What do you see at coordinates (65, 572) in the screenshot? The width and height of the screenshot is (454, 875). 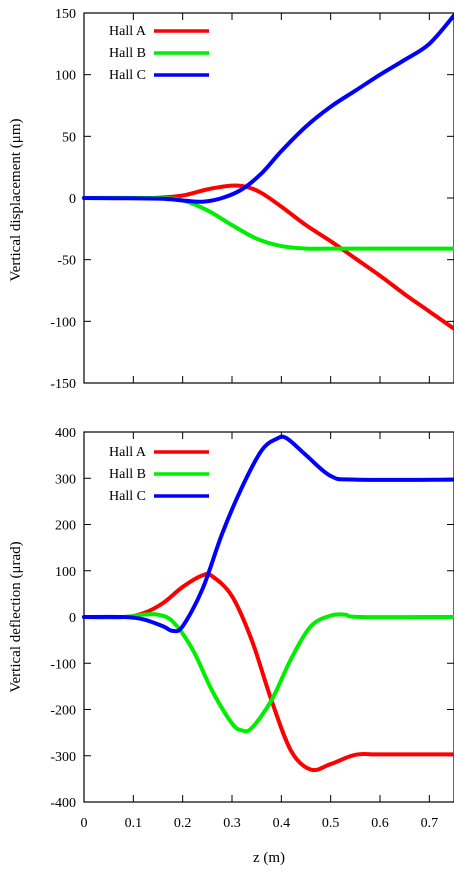 I see `bottom-y-tick-label: 100` at bounding box center [65, 572].